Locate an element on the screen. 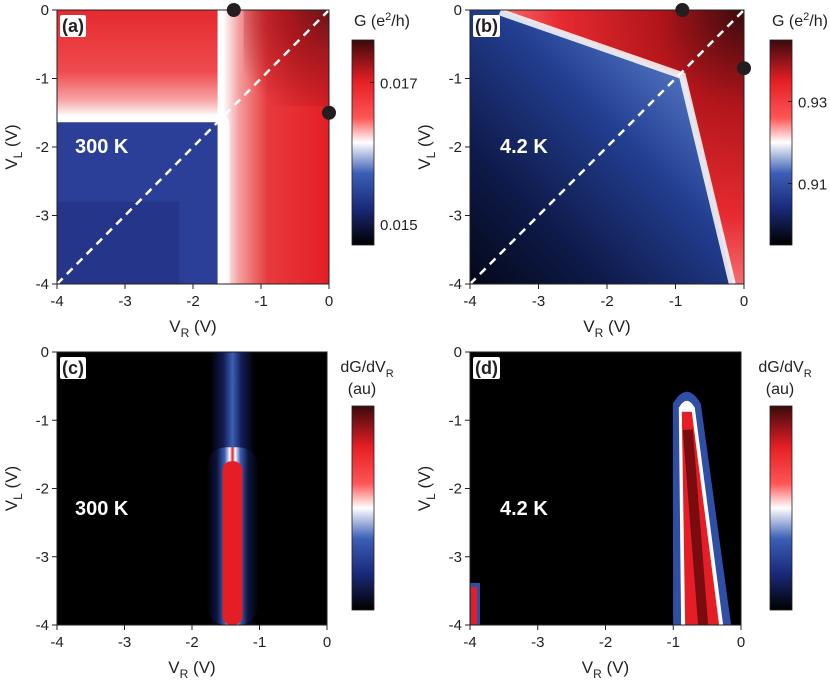 The height and width of the screenshot is (688, 830). colorbar-tick-label: 0.93 is located at coordinates (812, 103).